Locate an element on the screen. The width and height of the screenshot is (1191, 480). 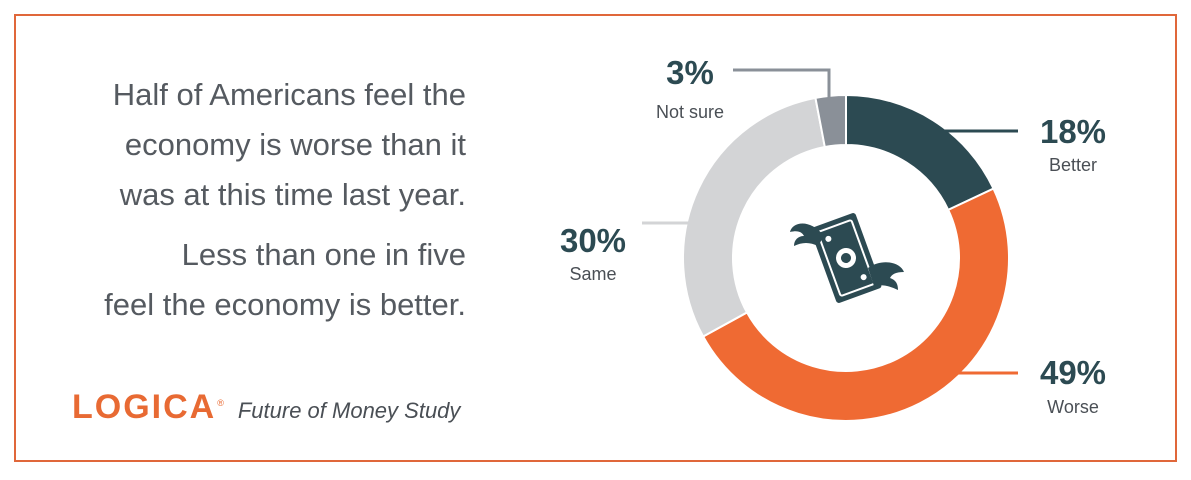
headline-line: economy is worse than it is located at coordinates (295, 144).